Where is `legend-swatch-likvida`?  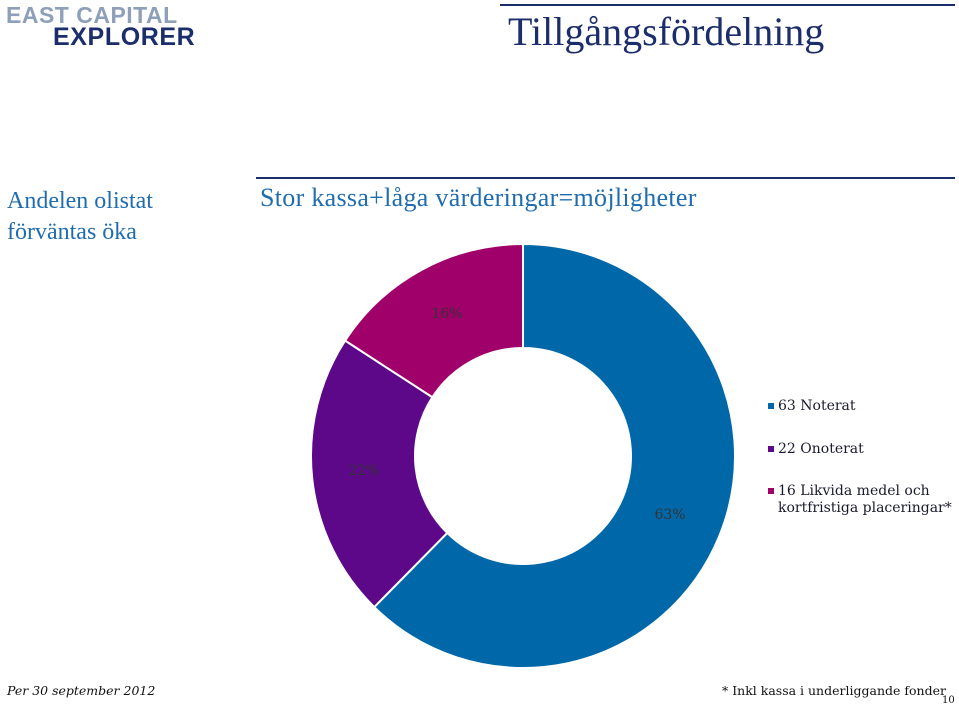 legend-swatch-likvida is located at coordinates (771, 491).